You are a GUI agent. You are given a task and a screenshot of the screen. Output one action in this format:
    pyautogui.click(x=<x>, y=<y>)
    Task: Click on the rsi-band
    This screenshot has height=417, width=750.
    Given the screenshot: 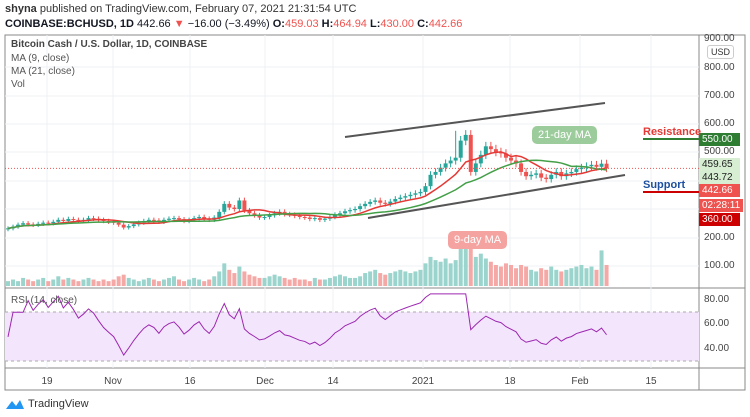 What is the action you would take?
    pyautogui.click(x=352, y=336)
    